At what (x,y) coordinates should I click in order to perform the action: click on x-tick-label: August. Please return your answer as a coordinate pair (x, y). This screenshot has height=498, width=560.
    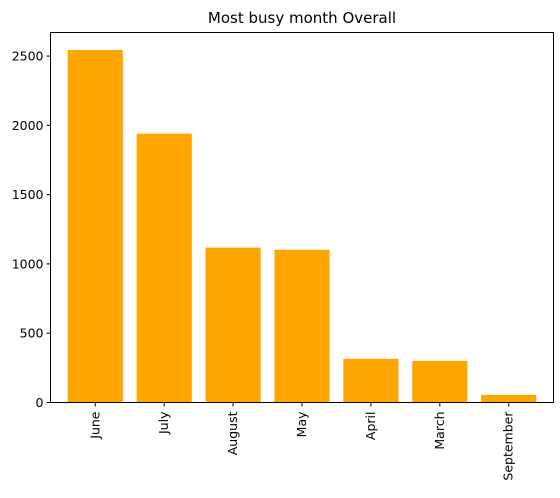
    Looking at the image, I should click on (232, 433).